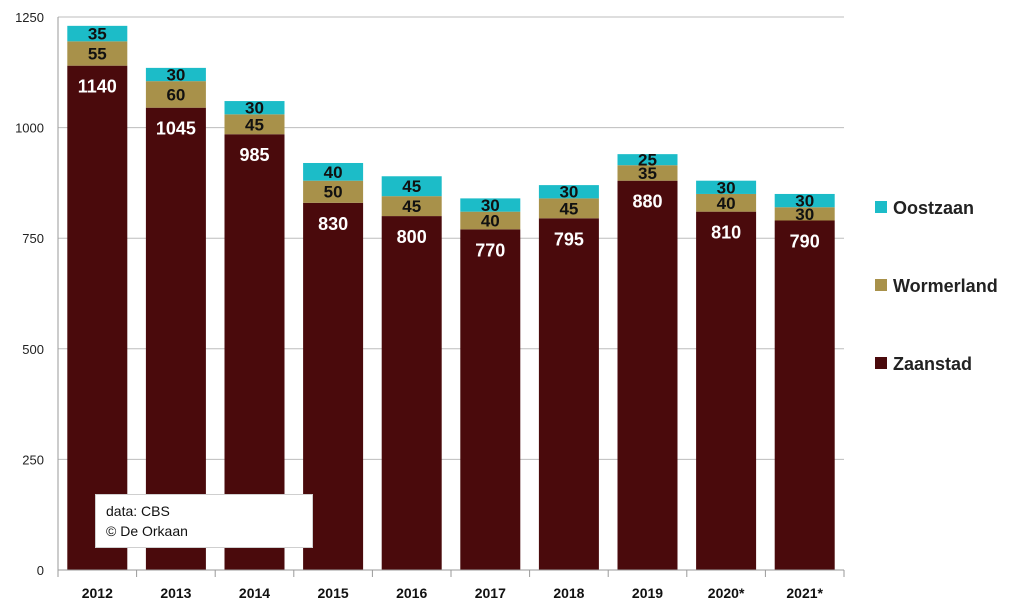  What do you see at coordinates (412, 237) in the screenshot?
I see `bar-value-label: 800` at bounding box center [412, 237].